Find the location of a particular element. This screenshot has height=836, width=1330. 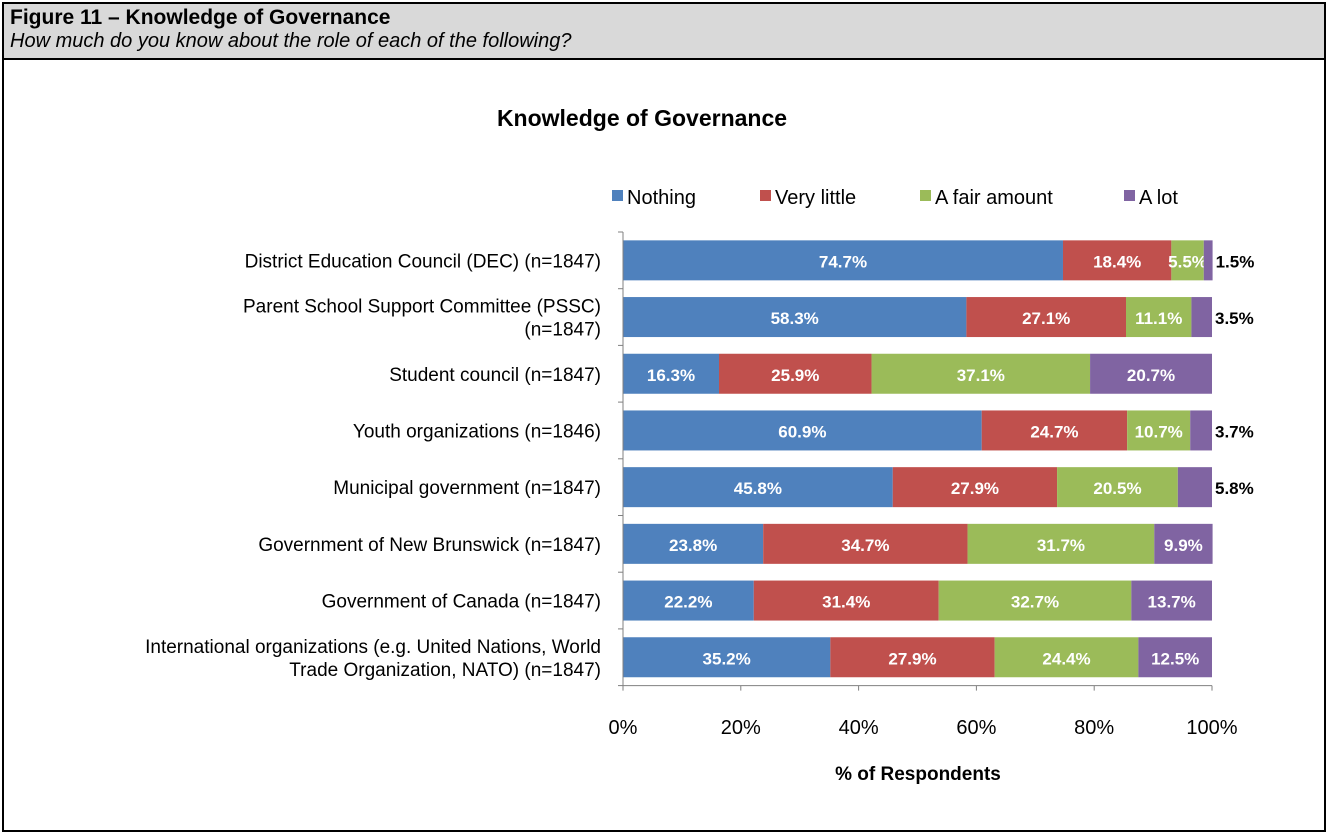

x-tick-label: 40% is located at coordinates (859, 728).